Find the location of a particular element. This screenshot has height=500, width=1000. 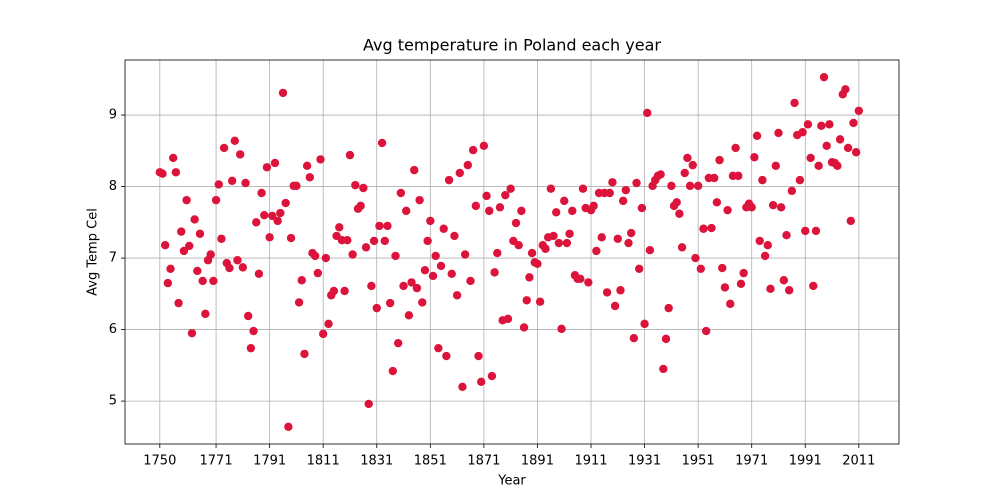

y-tick-label: 8 is located at coordinates (113, 186).